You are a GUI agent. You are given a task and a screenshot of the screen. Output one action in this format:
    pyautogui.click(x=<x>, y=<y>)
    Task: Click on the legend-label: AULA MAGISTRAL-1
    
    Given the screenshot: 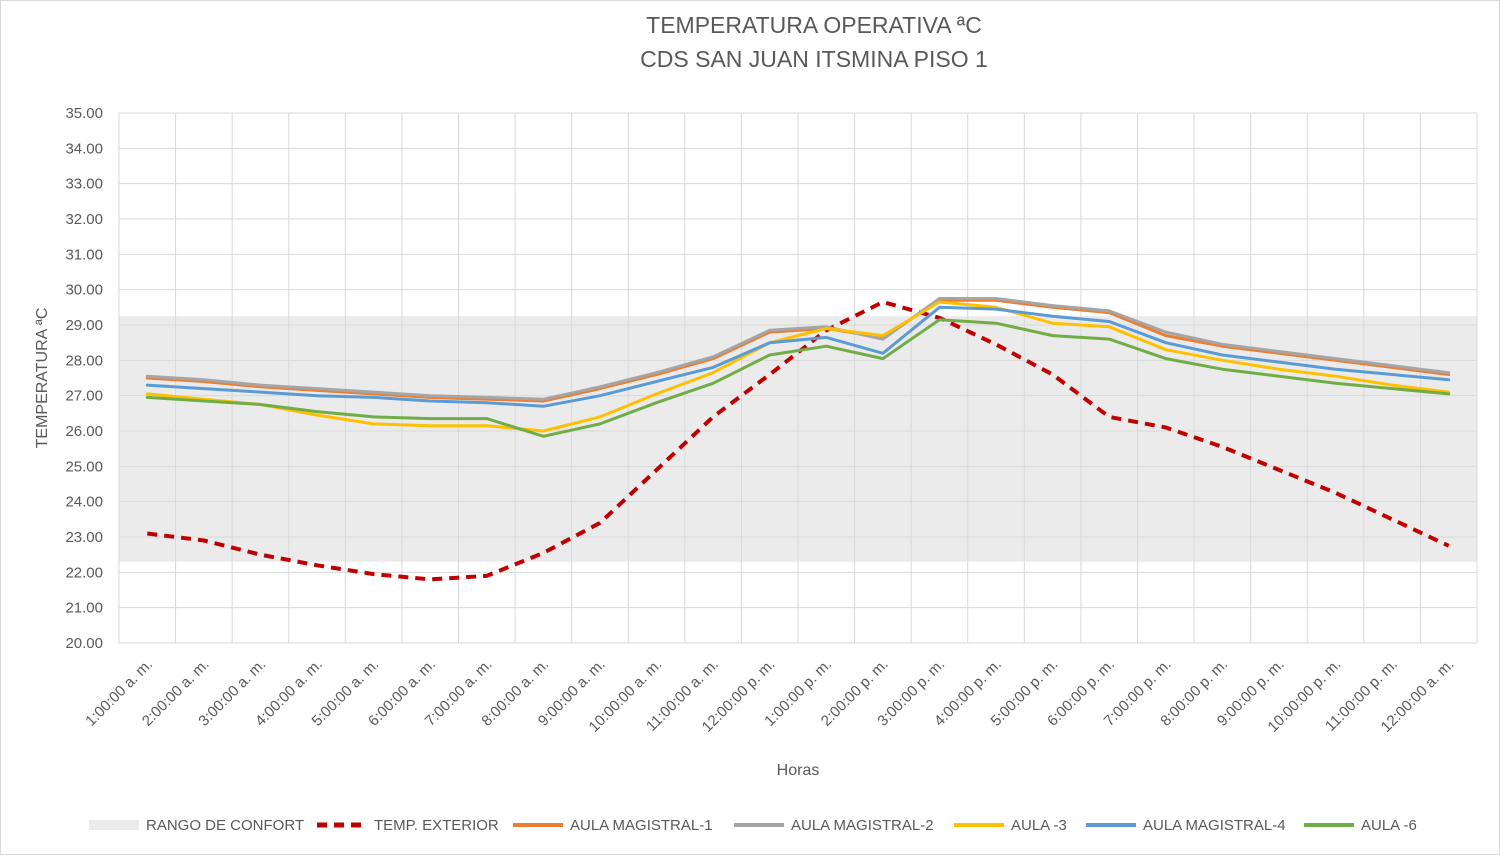 What is the action you would take?
    pyautogui.click(x=641, y=825)
    